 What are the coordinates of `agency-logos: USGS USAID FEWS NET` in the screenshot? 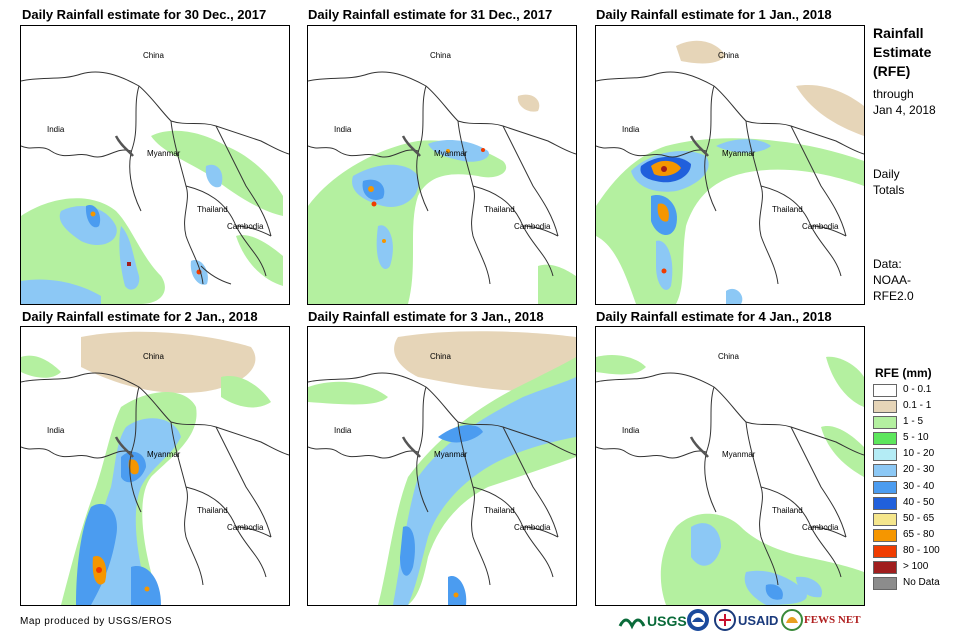 It's located at (740, 620).